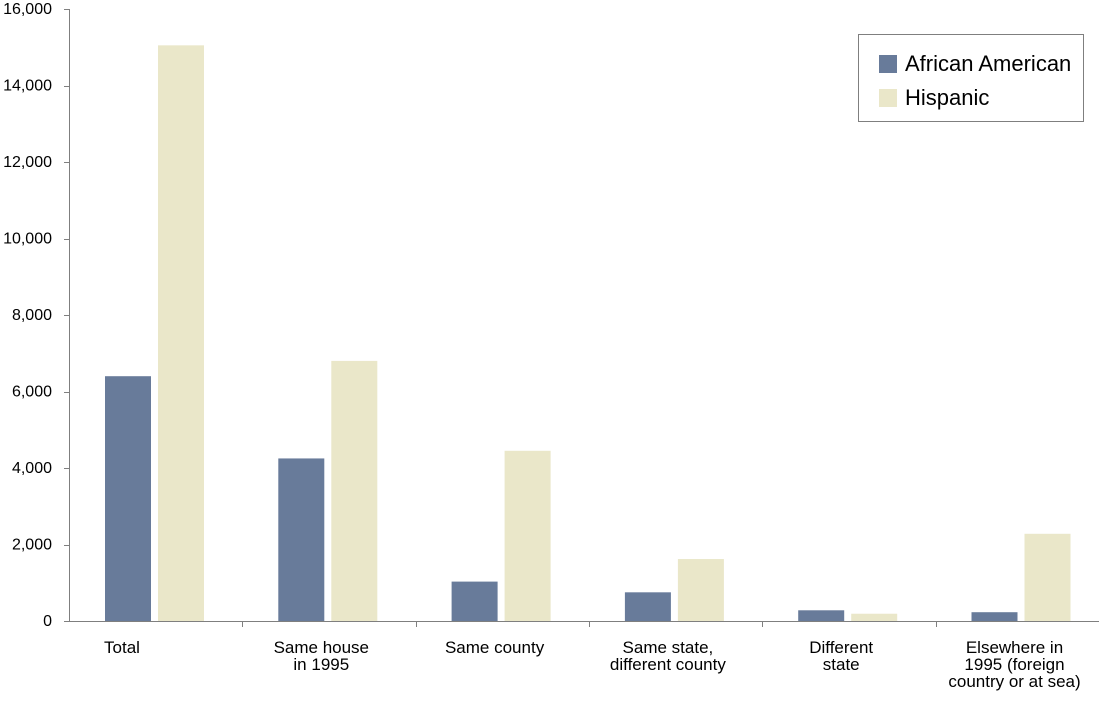 The width and height of the screenshot is (1099, 702). I want to click on y-tick-label: 6,000, so click(32, 392).